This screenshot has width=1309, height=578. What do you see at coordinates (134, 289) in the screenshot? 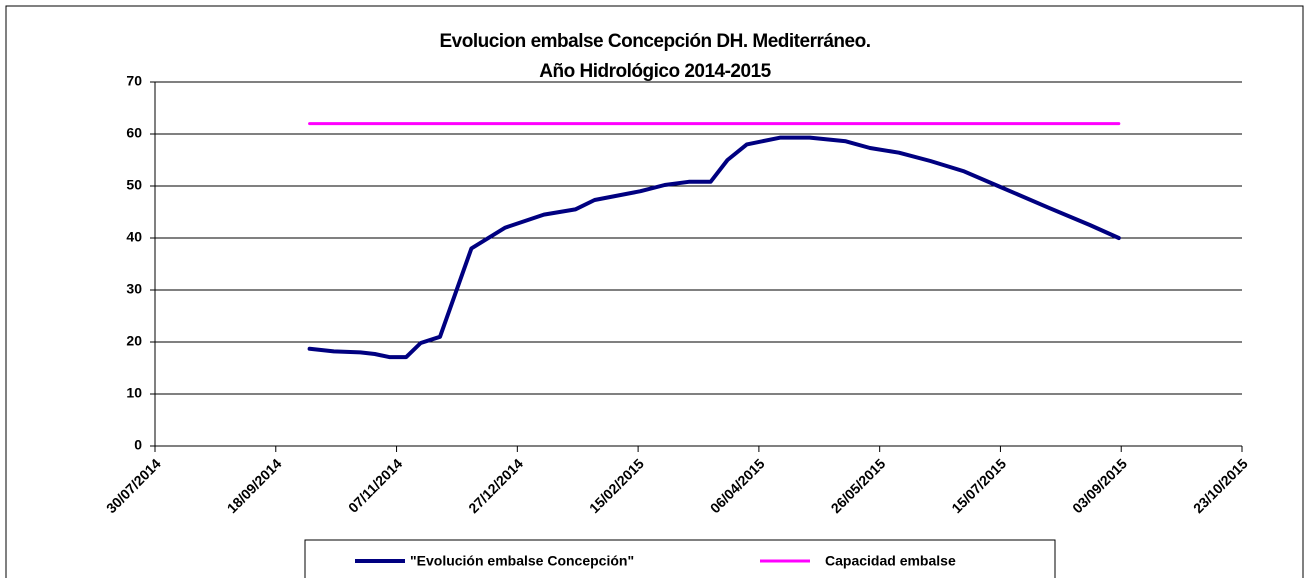
I see `y-tick-label: 30` at bounding box center [134, 289].